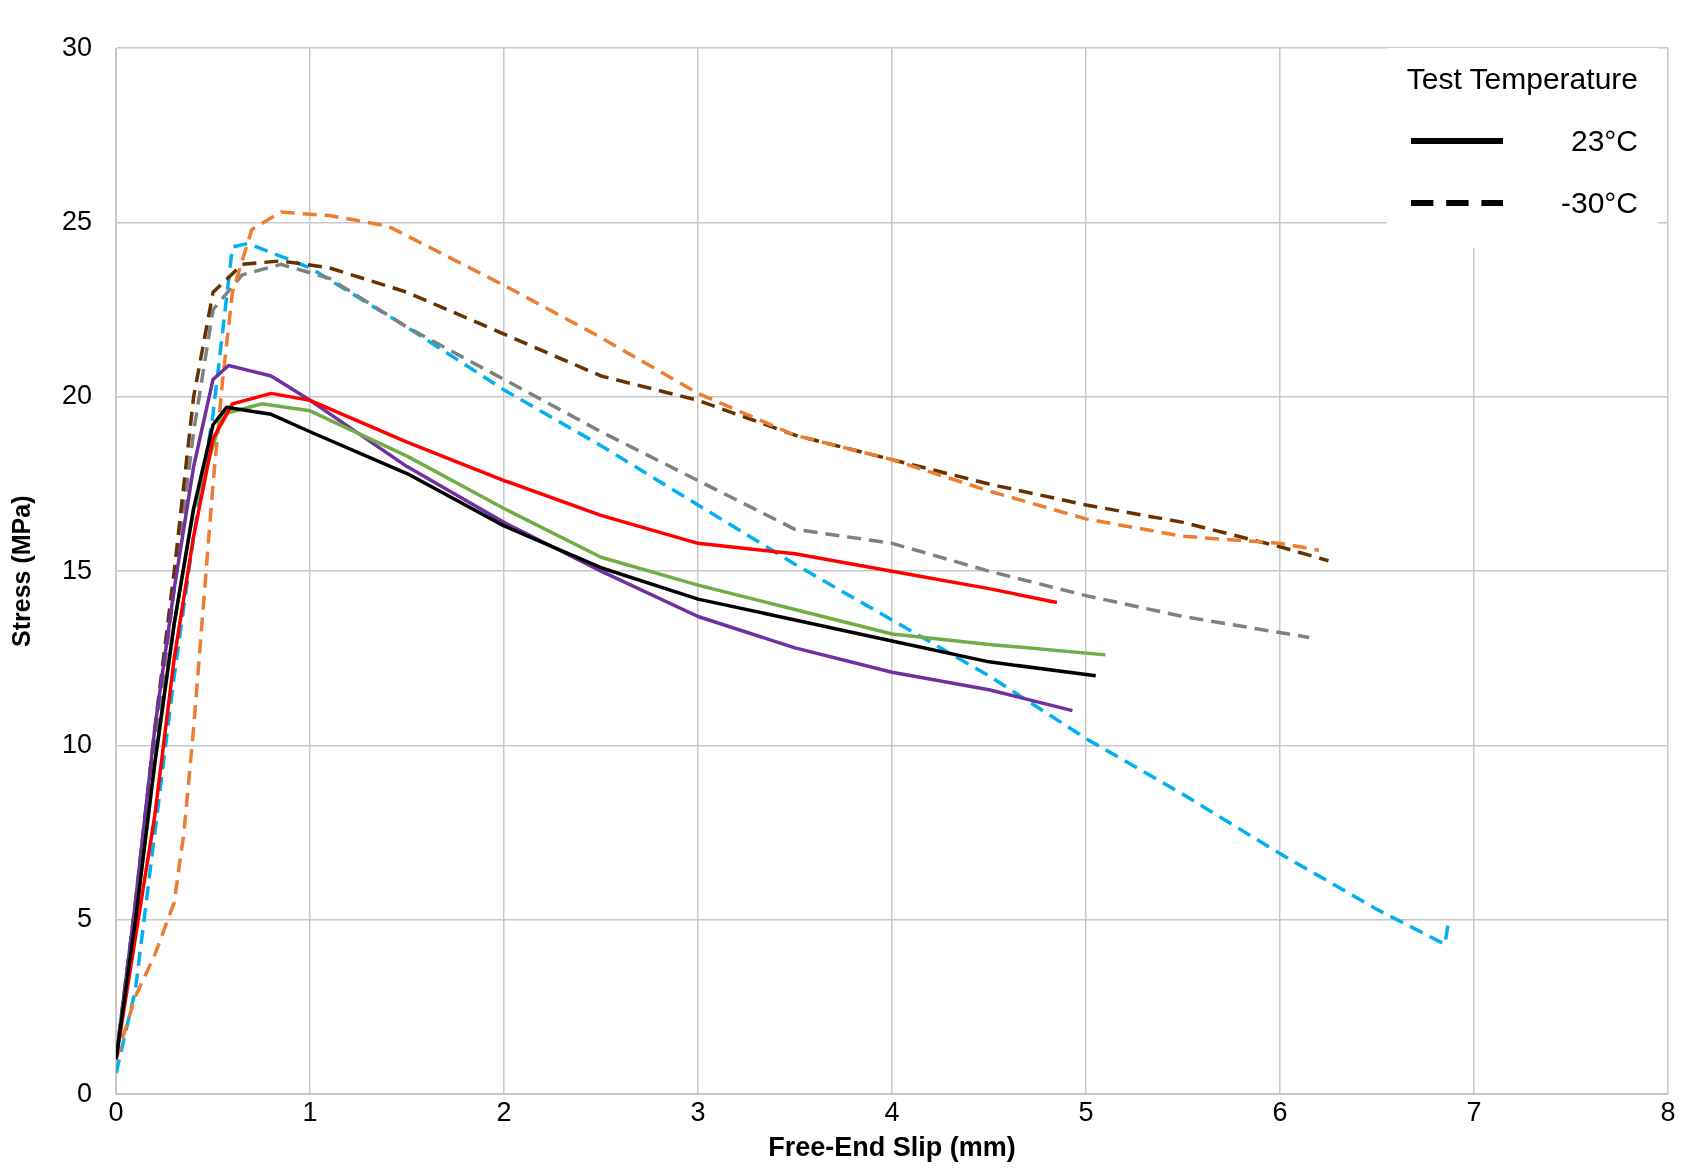 The height and width of the screenshot is (1173, 1696). I want to click on y-tick-label: 15, so click(77, 569).